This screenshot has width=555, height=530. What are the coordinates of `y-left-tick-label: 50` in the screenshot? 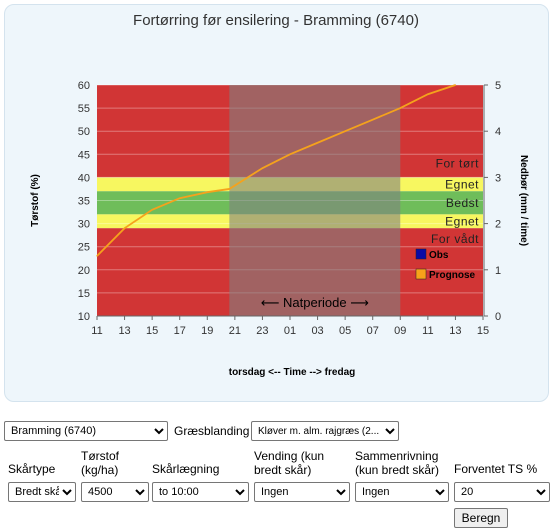 It's located at (84, 132).